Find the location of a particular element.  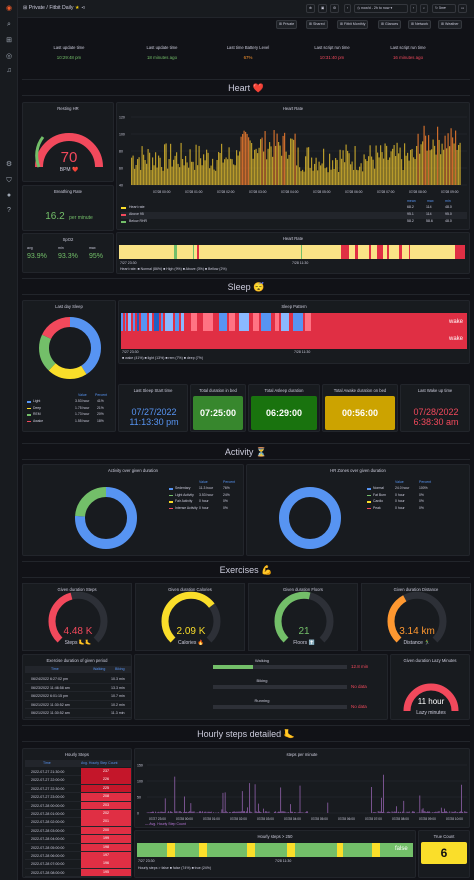

user-avatar-icon: ● is located at coordinates (9, 195).